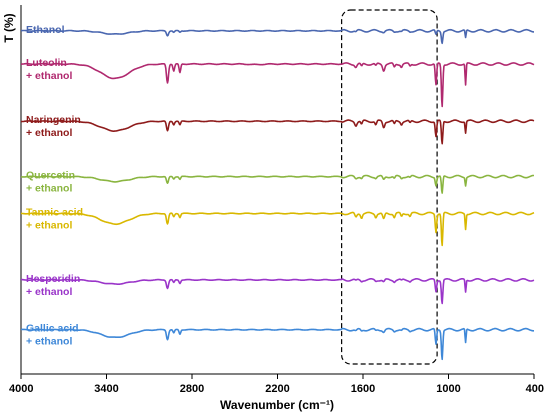 This screenshot has height=415, width=550. I want to click on series-label-6: Hesperidin + ethanol, so click(53, 285).